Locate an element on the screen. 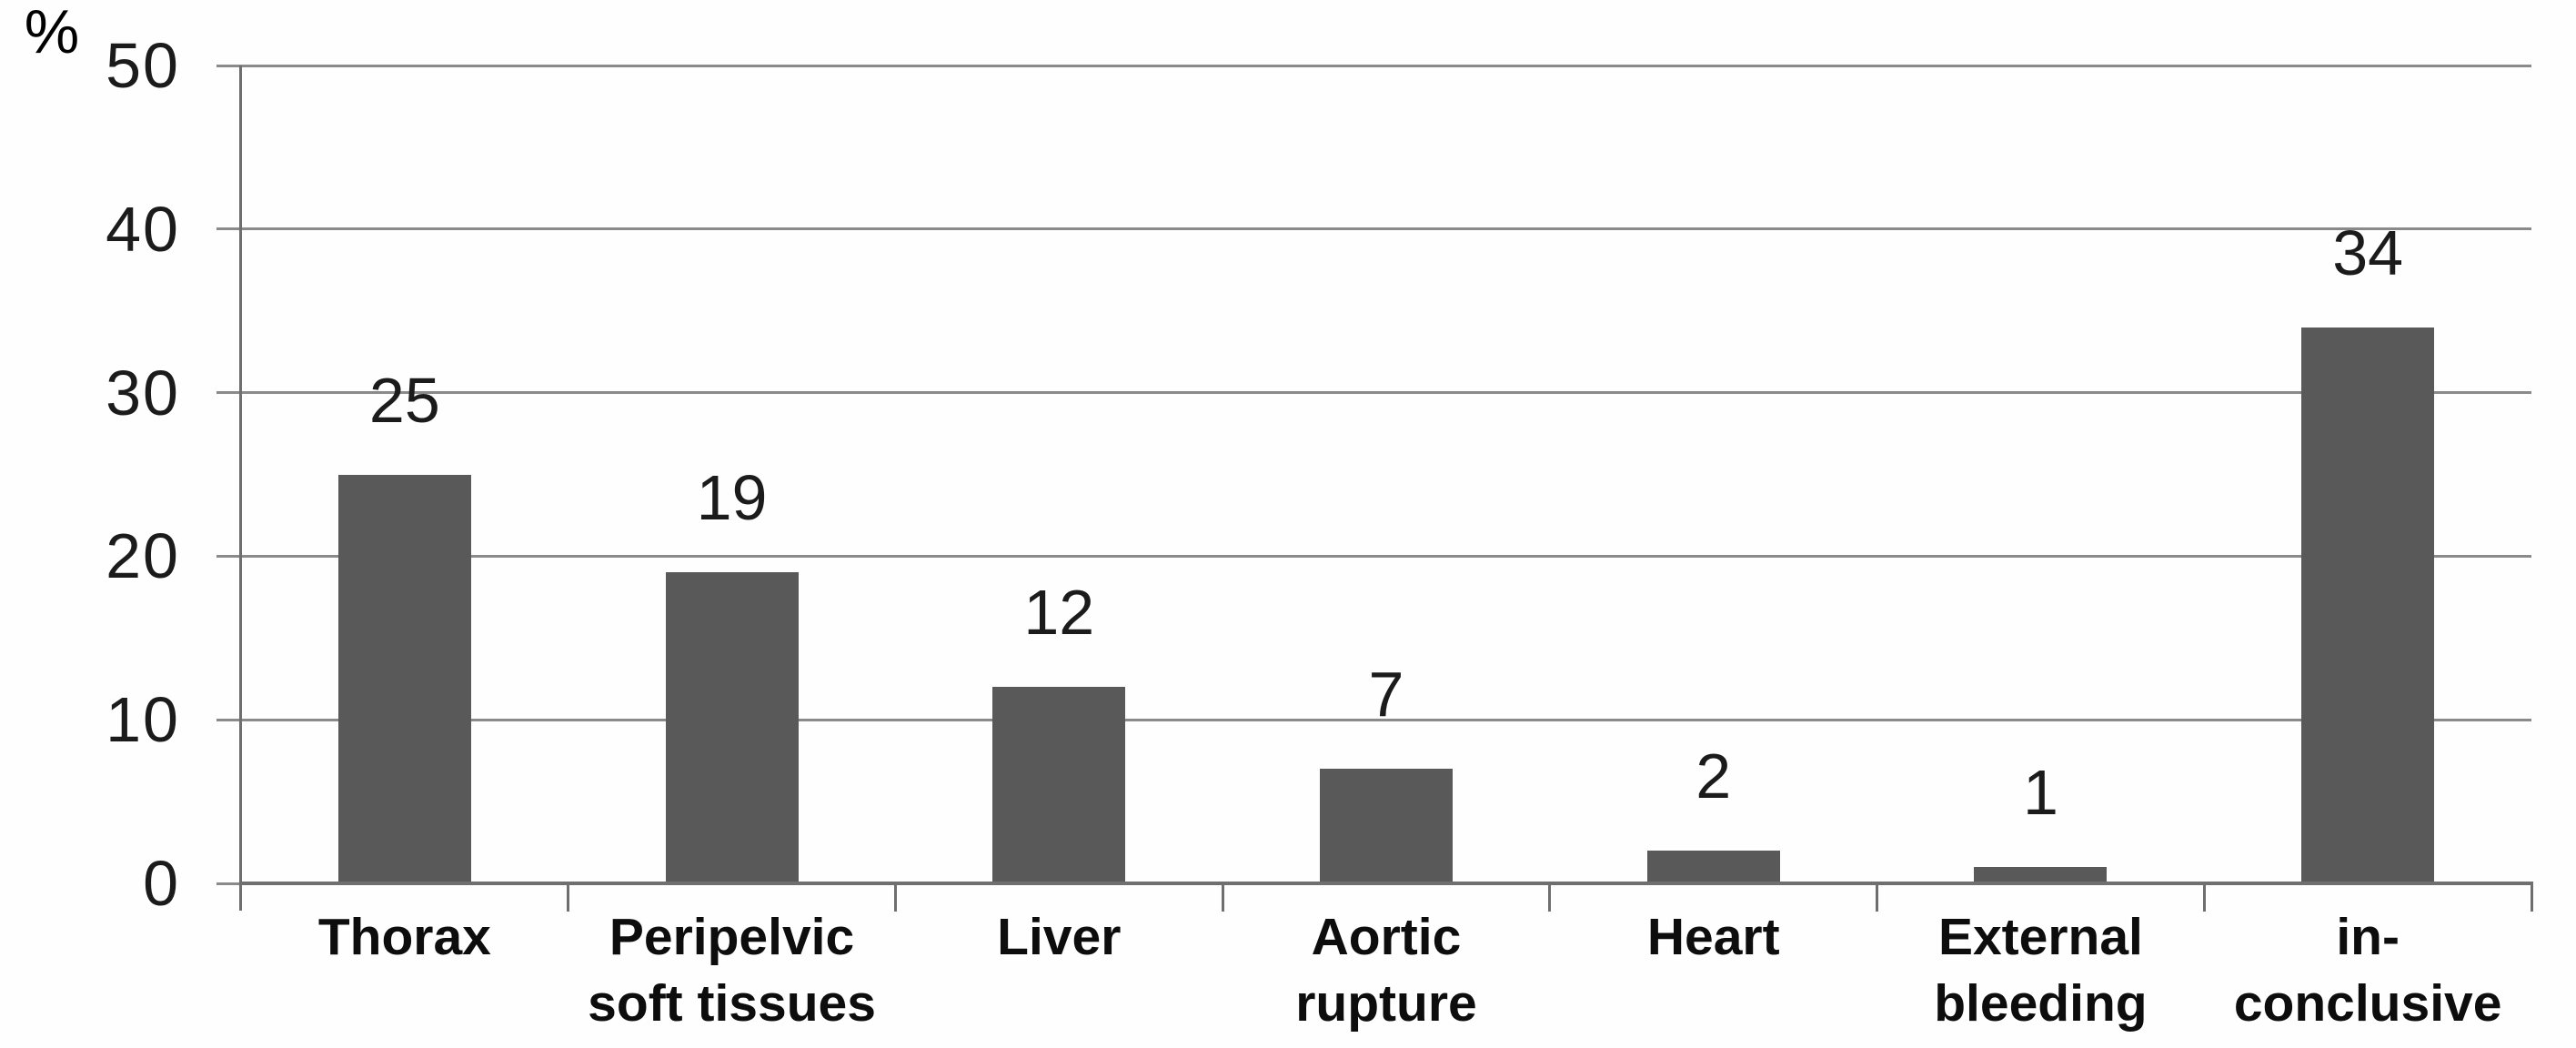  bar-value-label: 7 is located at coordinates (1386, 695).